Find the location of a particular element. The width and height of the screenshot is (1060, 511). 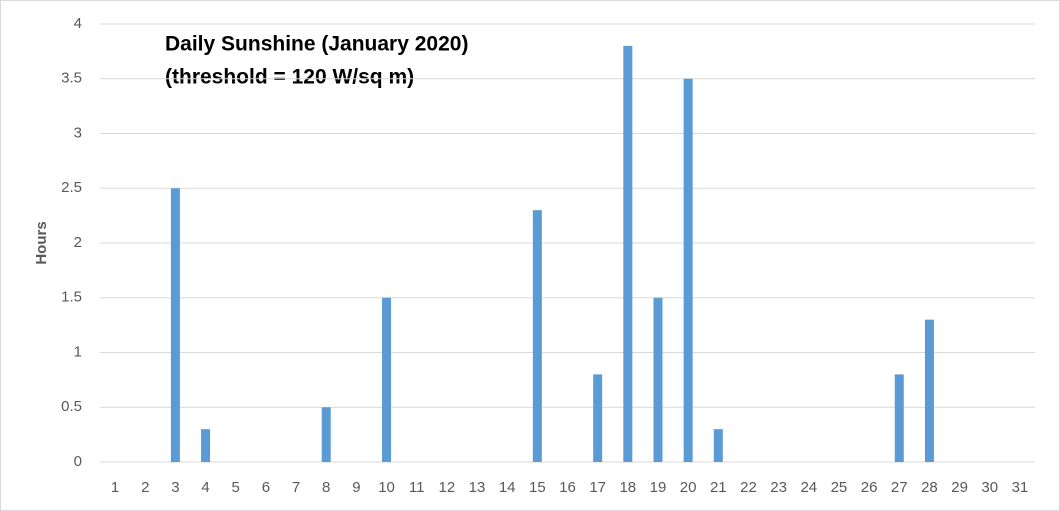

x-tick-label: 6 is located at coordinates (266, 487).